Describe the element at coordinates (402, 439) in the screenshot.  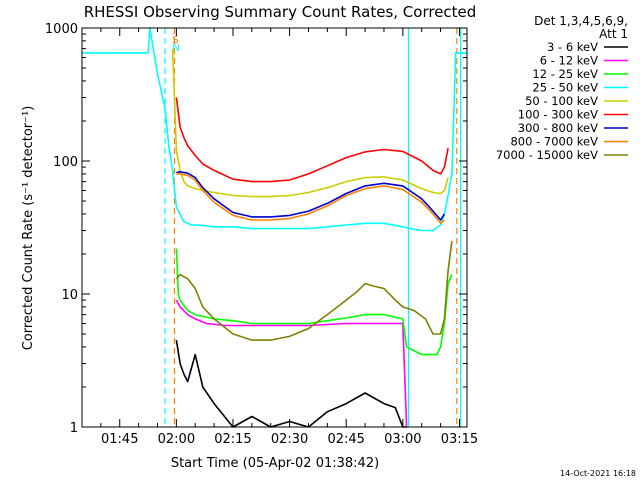
I see `x-tick-label: 03:00` at that location.